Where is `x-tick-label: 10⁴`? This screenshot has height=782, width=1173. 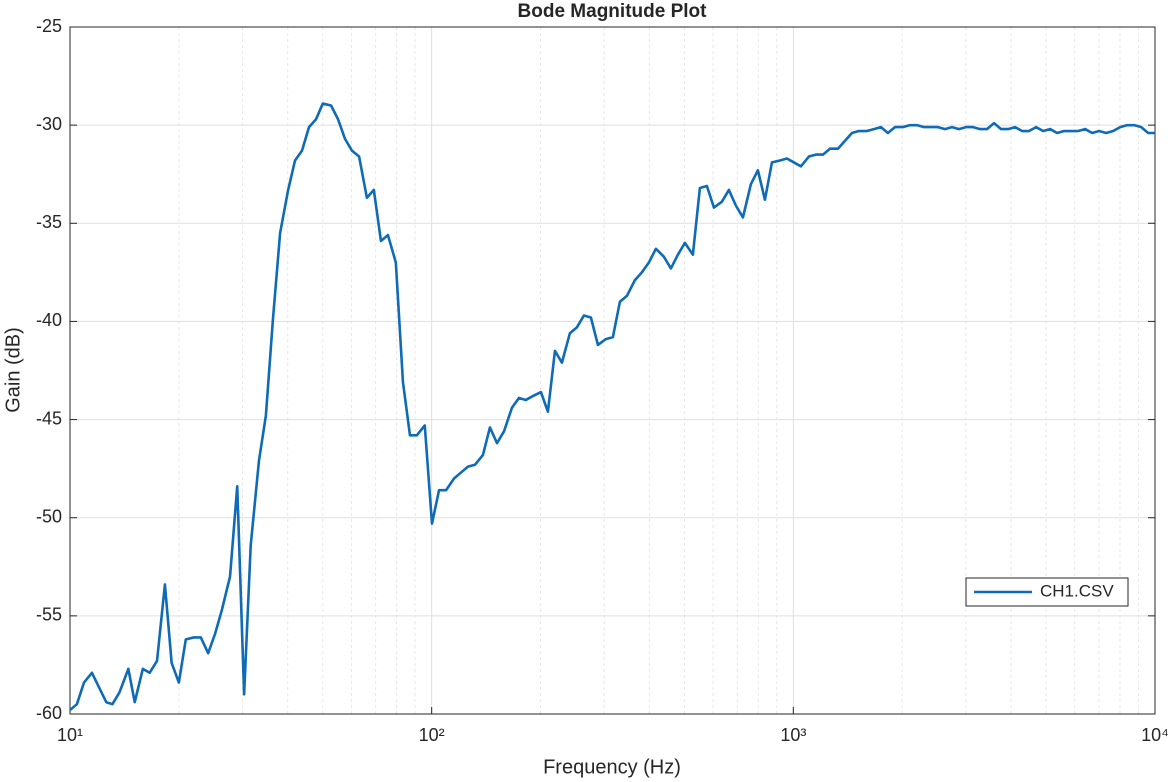
x-tick-label: 10⁴ is located at coordinates (1155, 735).